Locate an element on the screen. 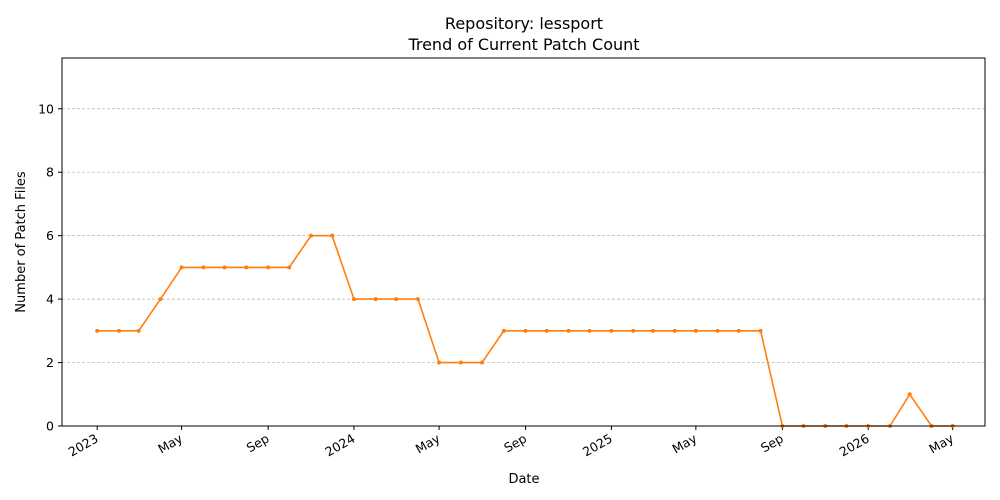 The height and width of the screenshot is (500, 1000). chart-subtitle: Trend of Current Patch Count is located at coordinates (523, 44).